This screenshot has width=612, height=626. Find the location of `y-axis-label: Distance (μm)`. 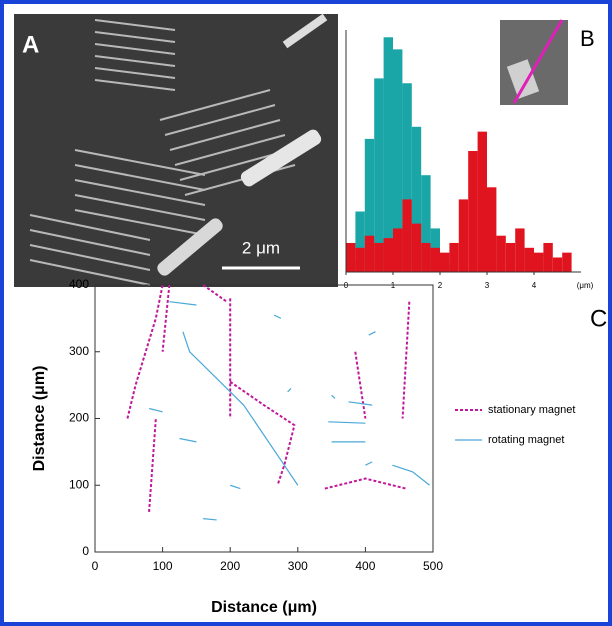

y-axis-label: Distance (μm) is located at coordinates (39, 419).